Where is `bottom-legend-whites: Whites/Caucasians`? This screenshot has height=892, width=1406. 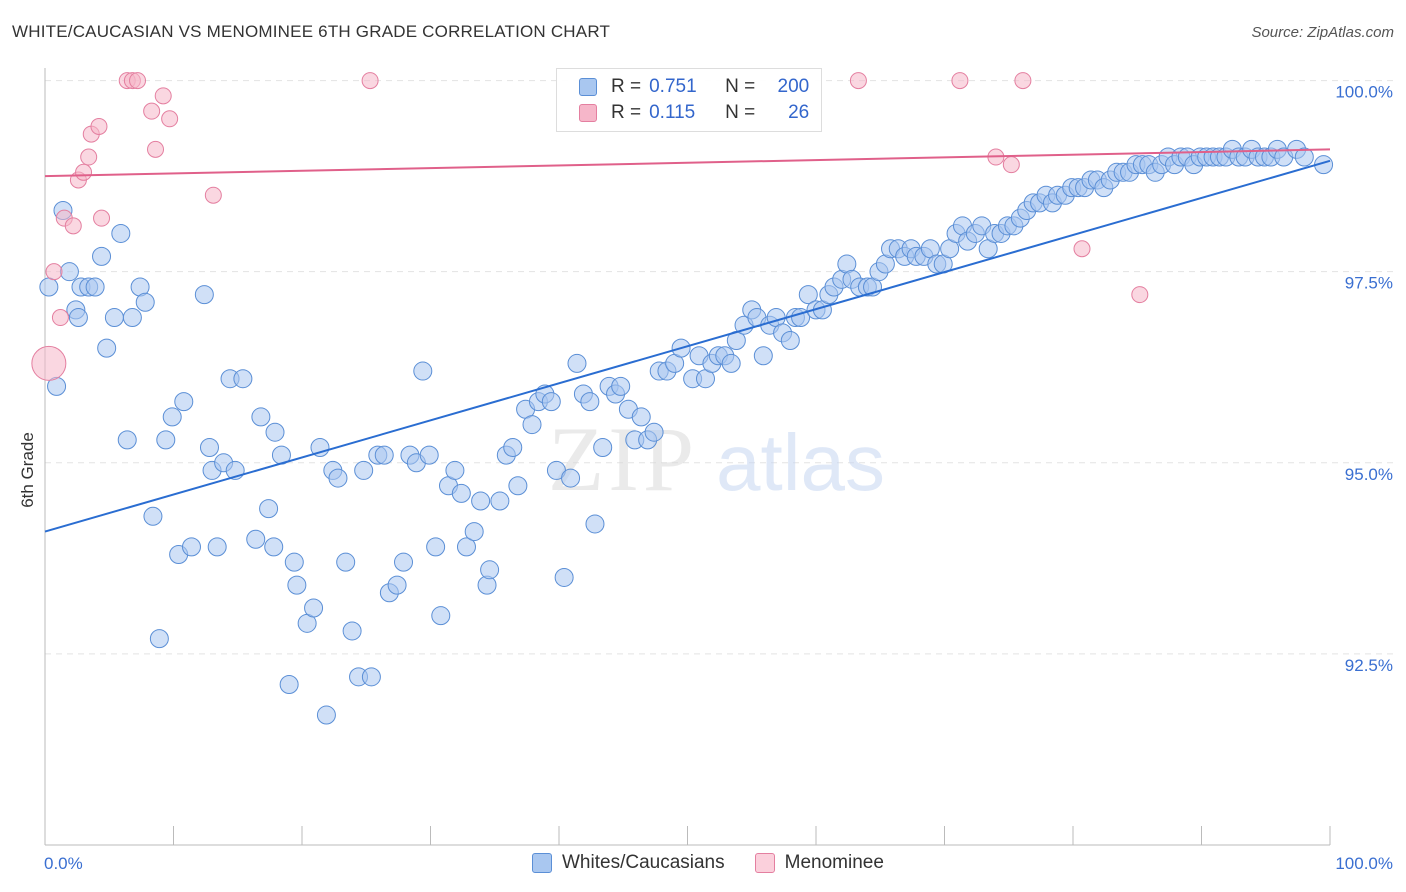 bottom-legend-whites: Whites/Caucasians is located at coordinates (628, 863).